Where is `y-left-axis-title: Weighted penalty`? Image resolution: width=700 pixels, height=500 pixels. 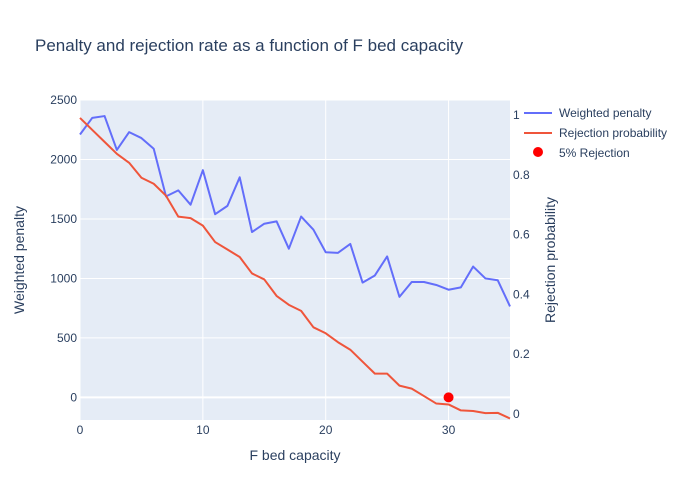 y-left-axis-title: Weighted penalty is located at coordinates (19, 260).